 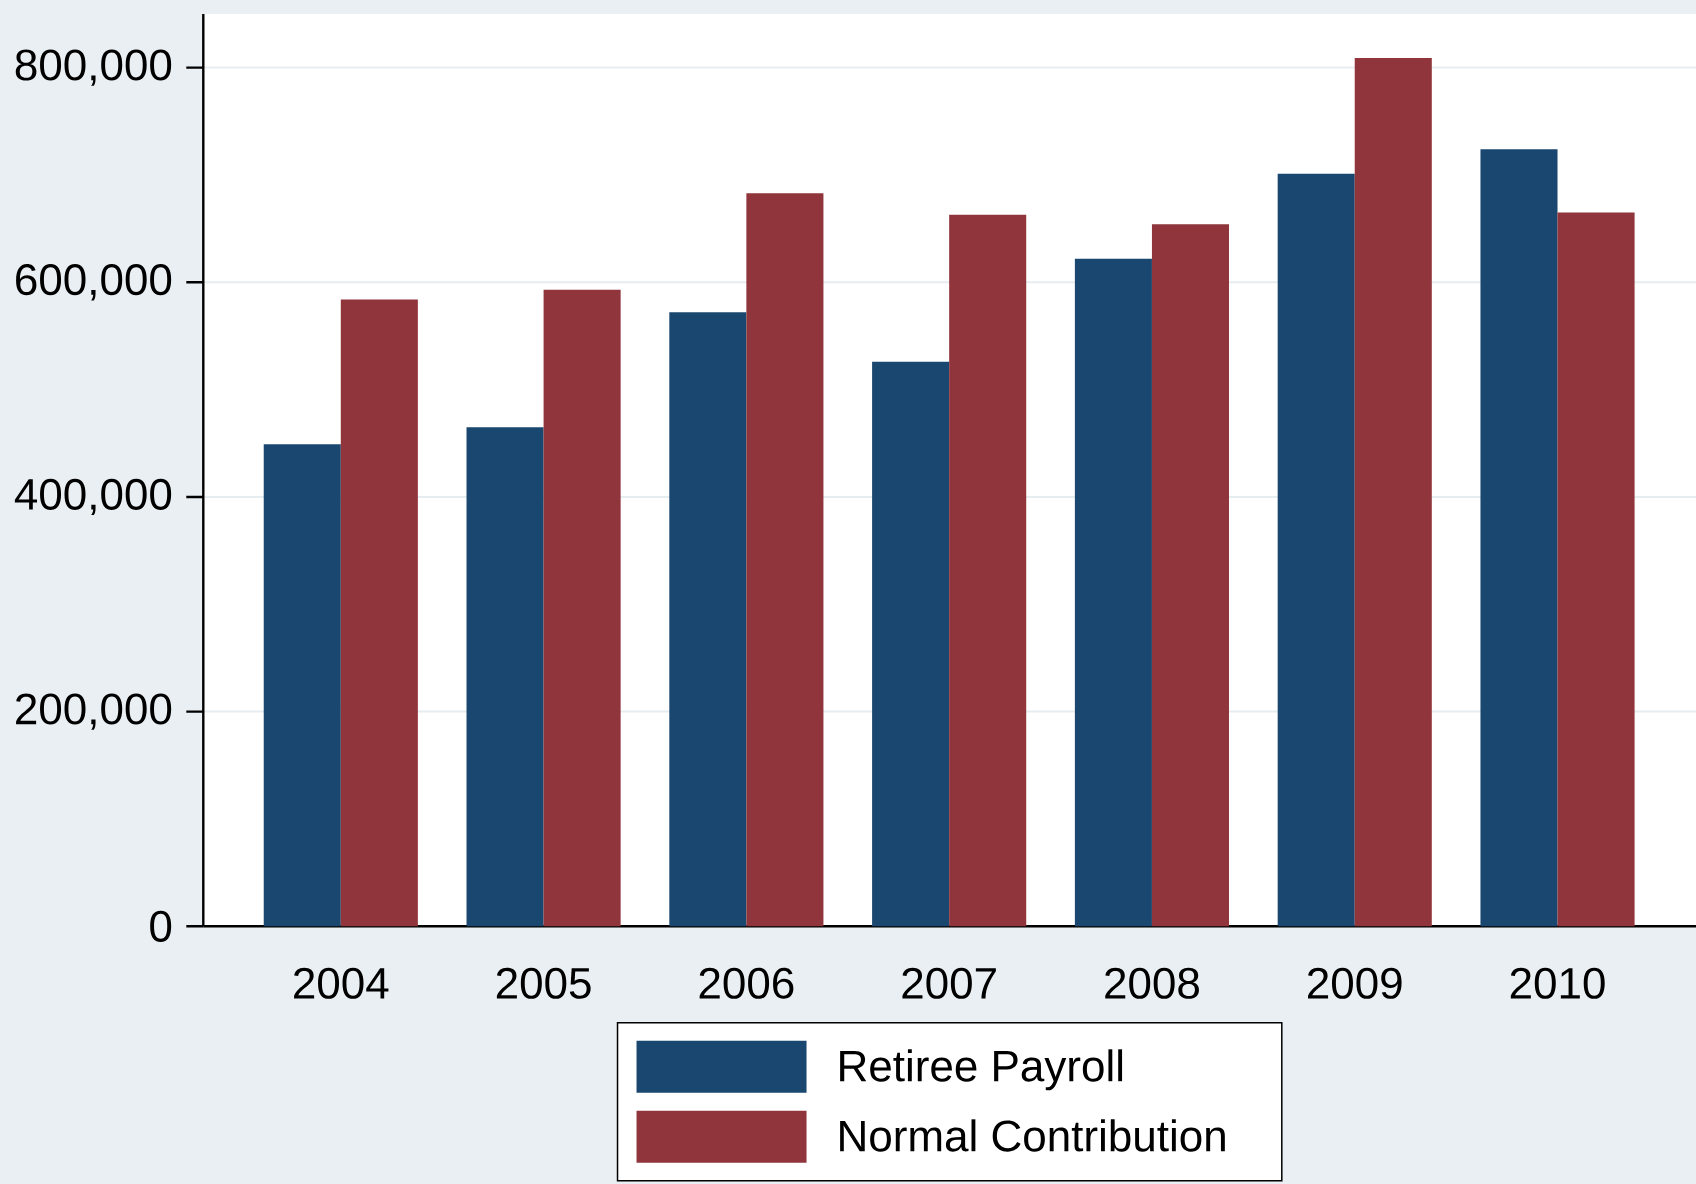 I want to click on legend-label: Retiree Payroll, so click(x=981, y=1070).